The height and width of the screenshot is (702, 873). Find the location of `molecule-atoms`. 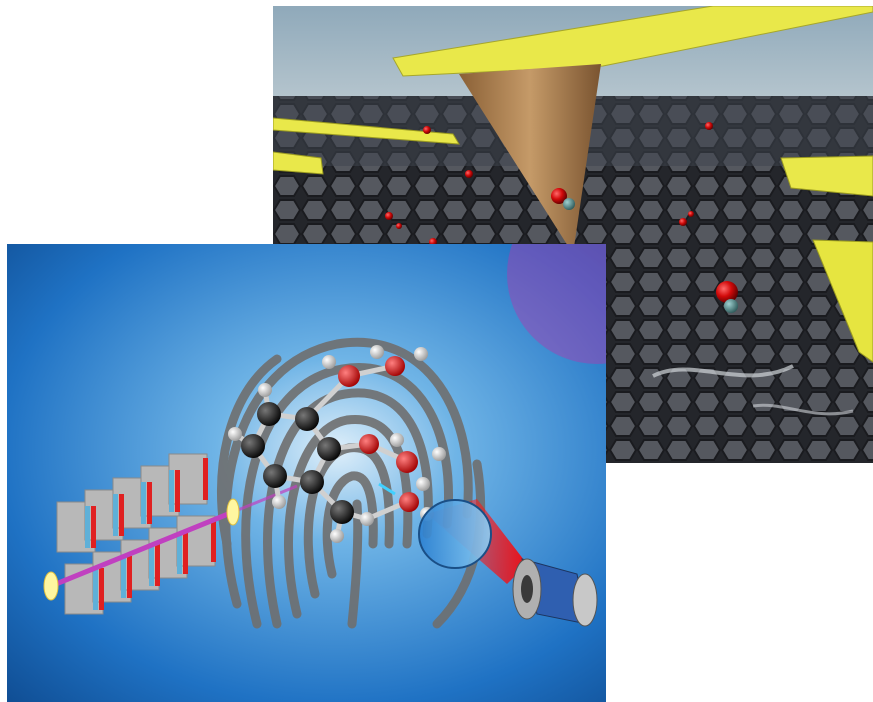

molecule-atoms is located at coordinates (337, 444).